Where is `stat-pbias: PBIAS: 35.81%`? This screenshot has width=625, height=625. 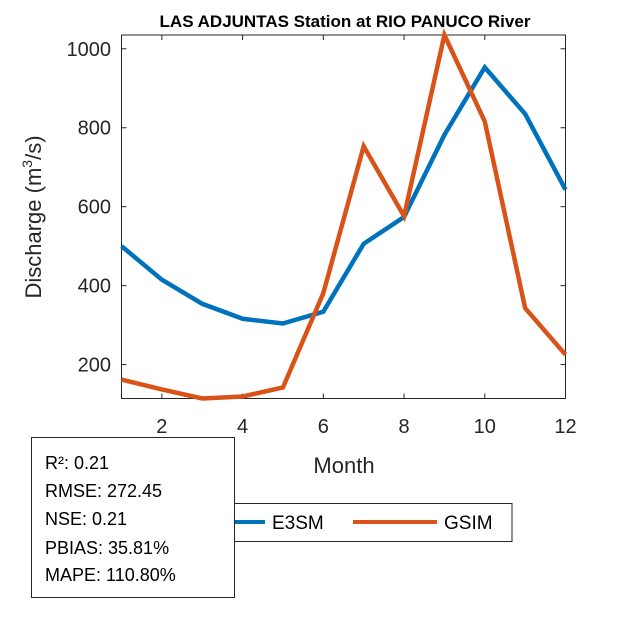
stat-pbias: PBIAS: 35.81% is located at coordinates (107, 548).